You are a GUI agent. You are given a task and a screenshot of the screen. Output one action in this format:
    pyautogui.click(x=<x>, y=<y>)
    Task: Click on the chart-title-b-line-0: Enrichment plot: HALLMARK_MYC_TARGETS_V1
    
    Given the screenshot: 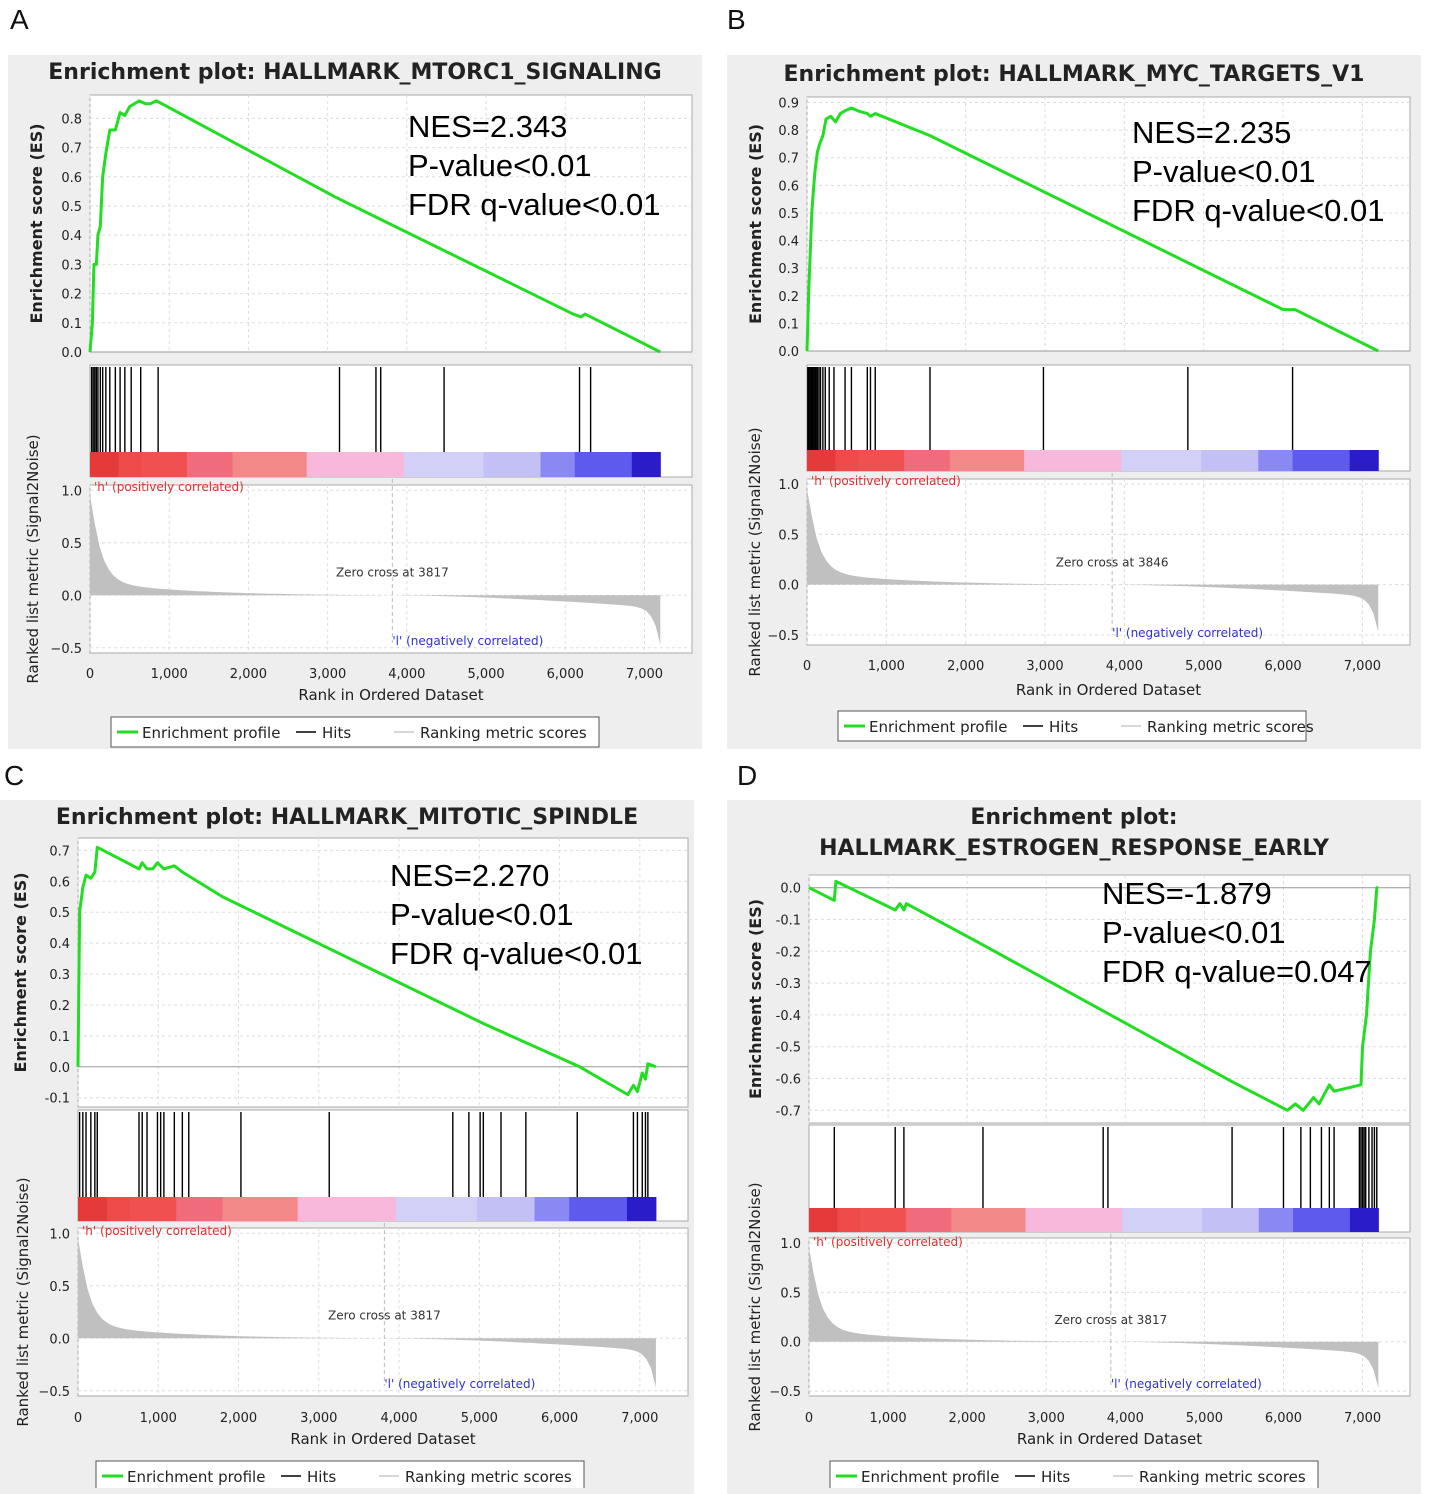 What is the action you would take?
    pyautogui.click(x=1074, y=74)
    